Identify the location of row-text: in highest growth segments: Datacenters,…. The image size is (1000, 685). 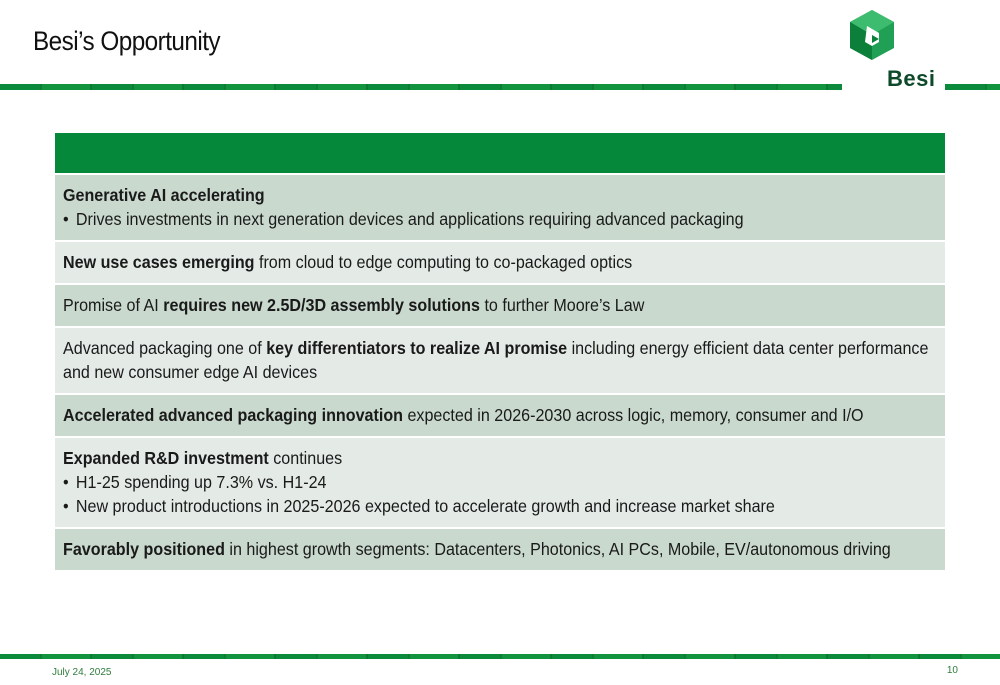
(557, 549).